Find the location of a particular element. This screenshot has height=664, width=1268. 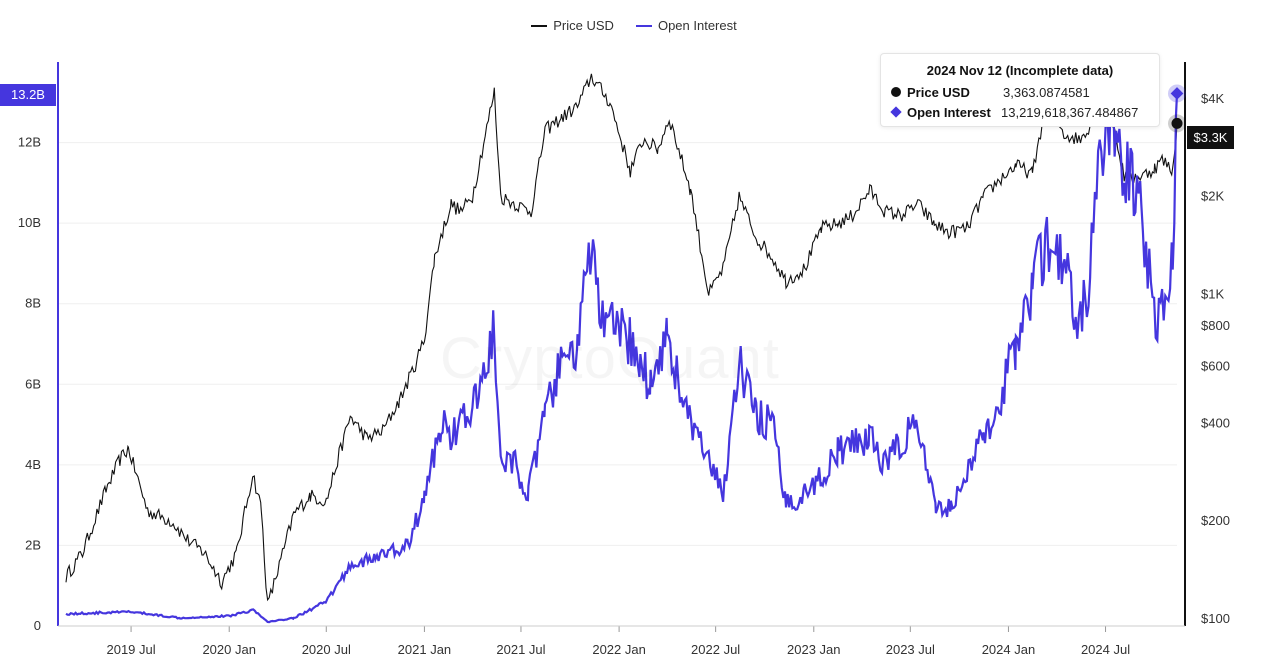

x-tick-label: 2023 Jan is located at coordinates (814, 649).